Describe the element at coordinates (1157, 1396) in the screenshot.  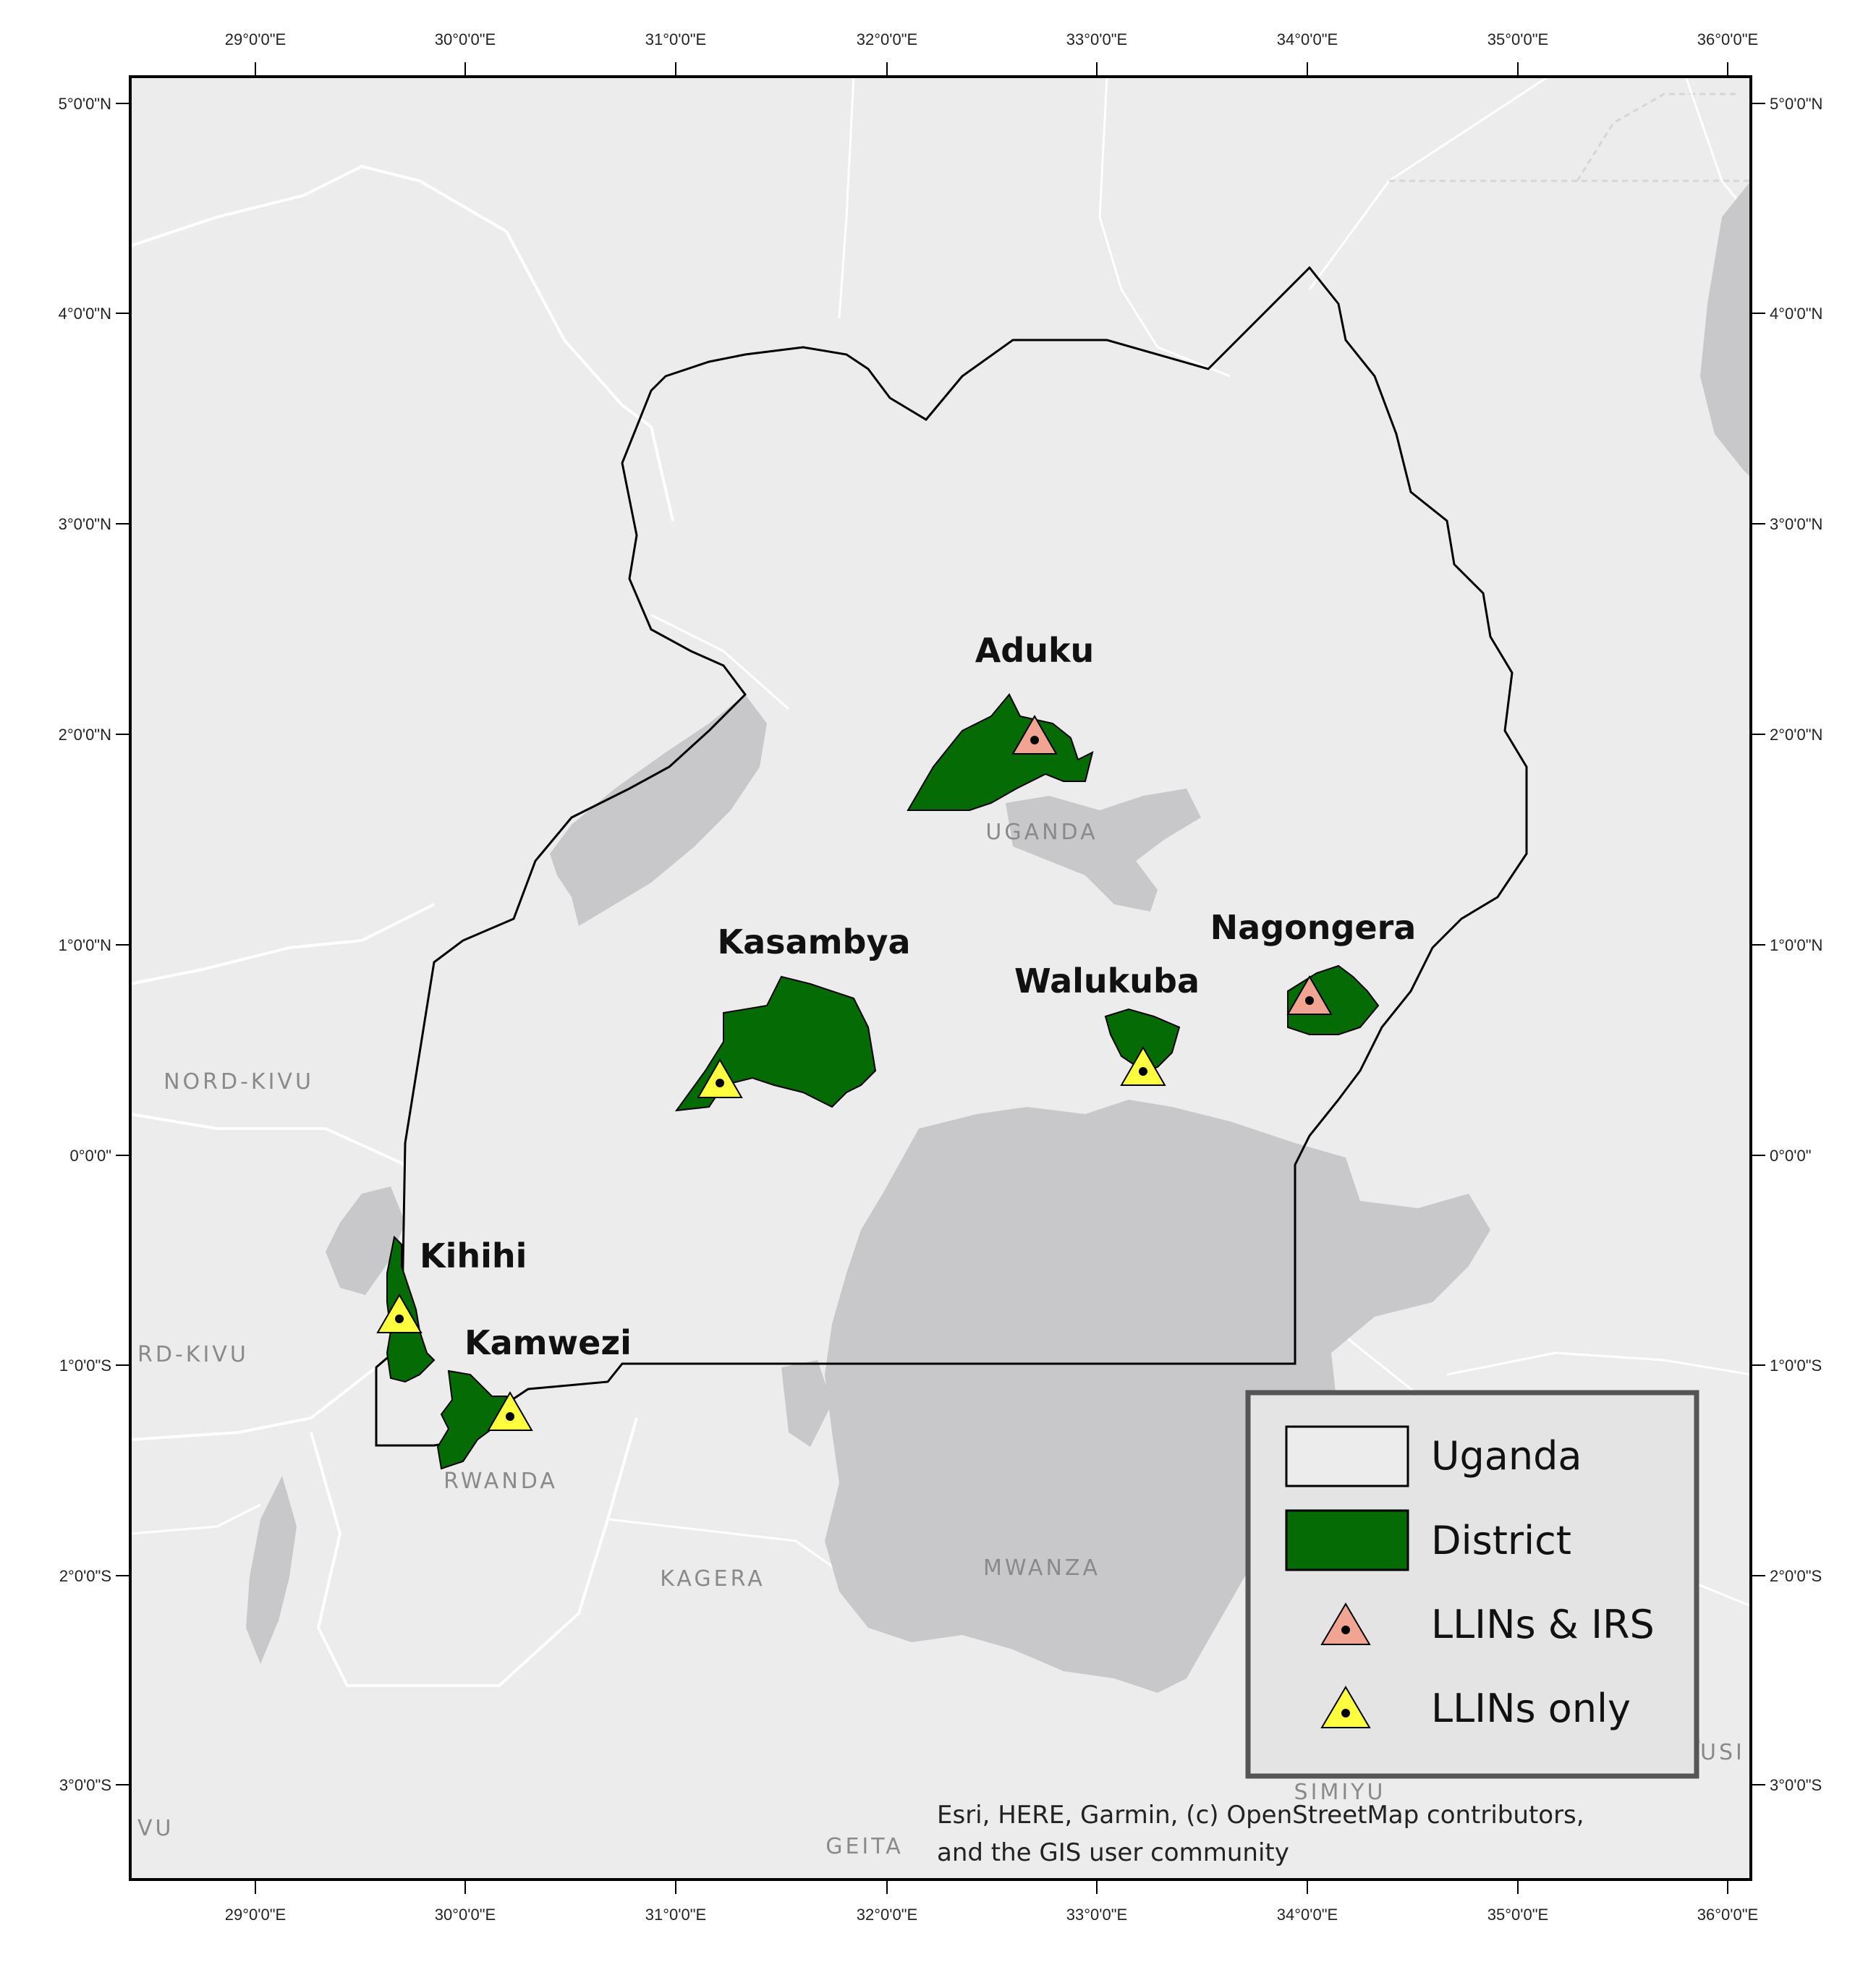
I see `lake-victoria-water` at that location.